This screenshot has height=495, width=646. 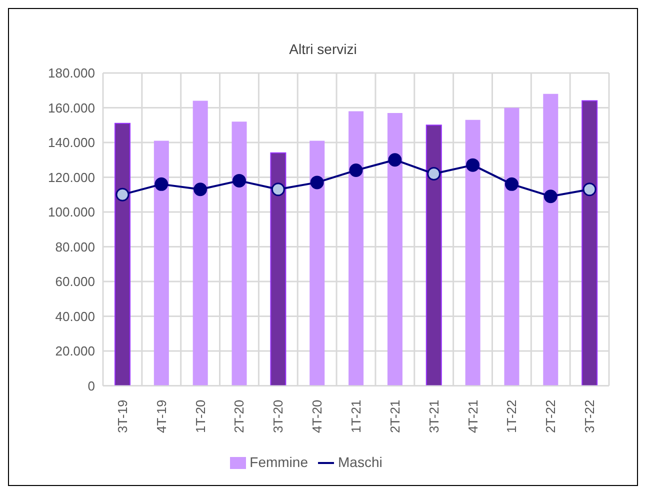 I want to click on x-tick-label: 4T-20, so click(x=317, y=416).